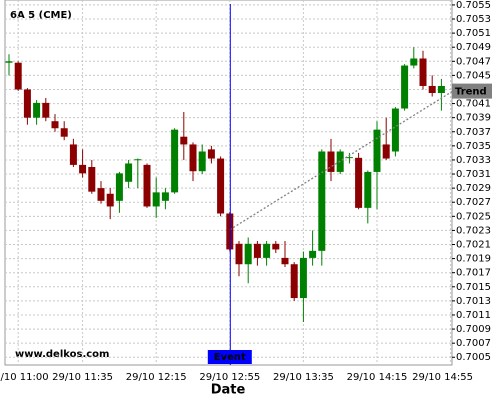  What do you see at coordinates (473, 216) in the screenshot?
I see `y-tick-label: 0.7025` at bounding box center [473, 216].